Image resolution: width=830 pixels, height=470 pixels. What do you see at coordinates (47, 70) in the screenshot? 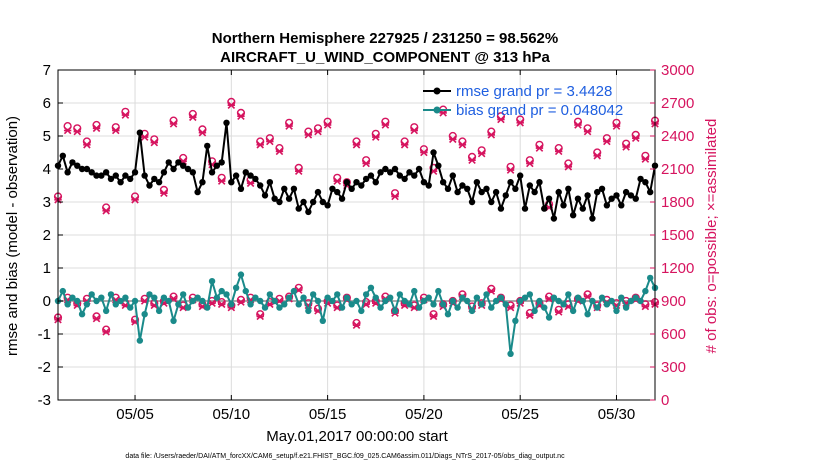
I see `y-tick-label: 7` at bounding box center [47, 70].